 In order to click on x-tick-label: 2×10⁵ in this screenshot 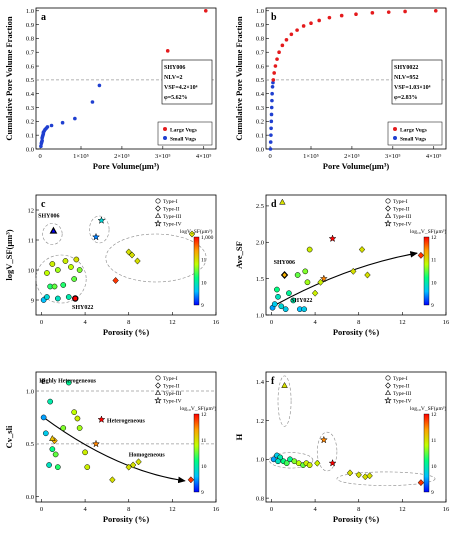, I will do `click(352, 156)`.